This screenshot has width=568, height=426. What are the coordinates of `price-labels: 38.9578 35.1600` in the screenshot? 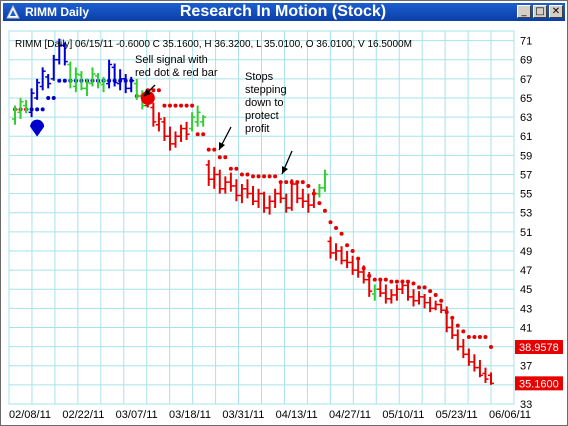 It's located at (539, 365).